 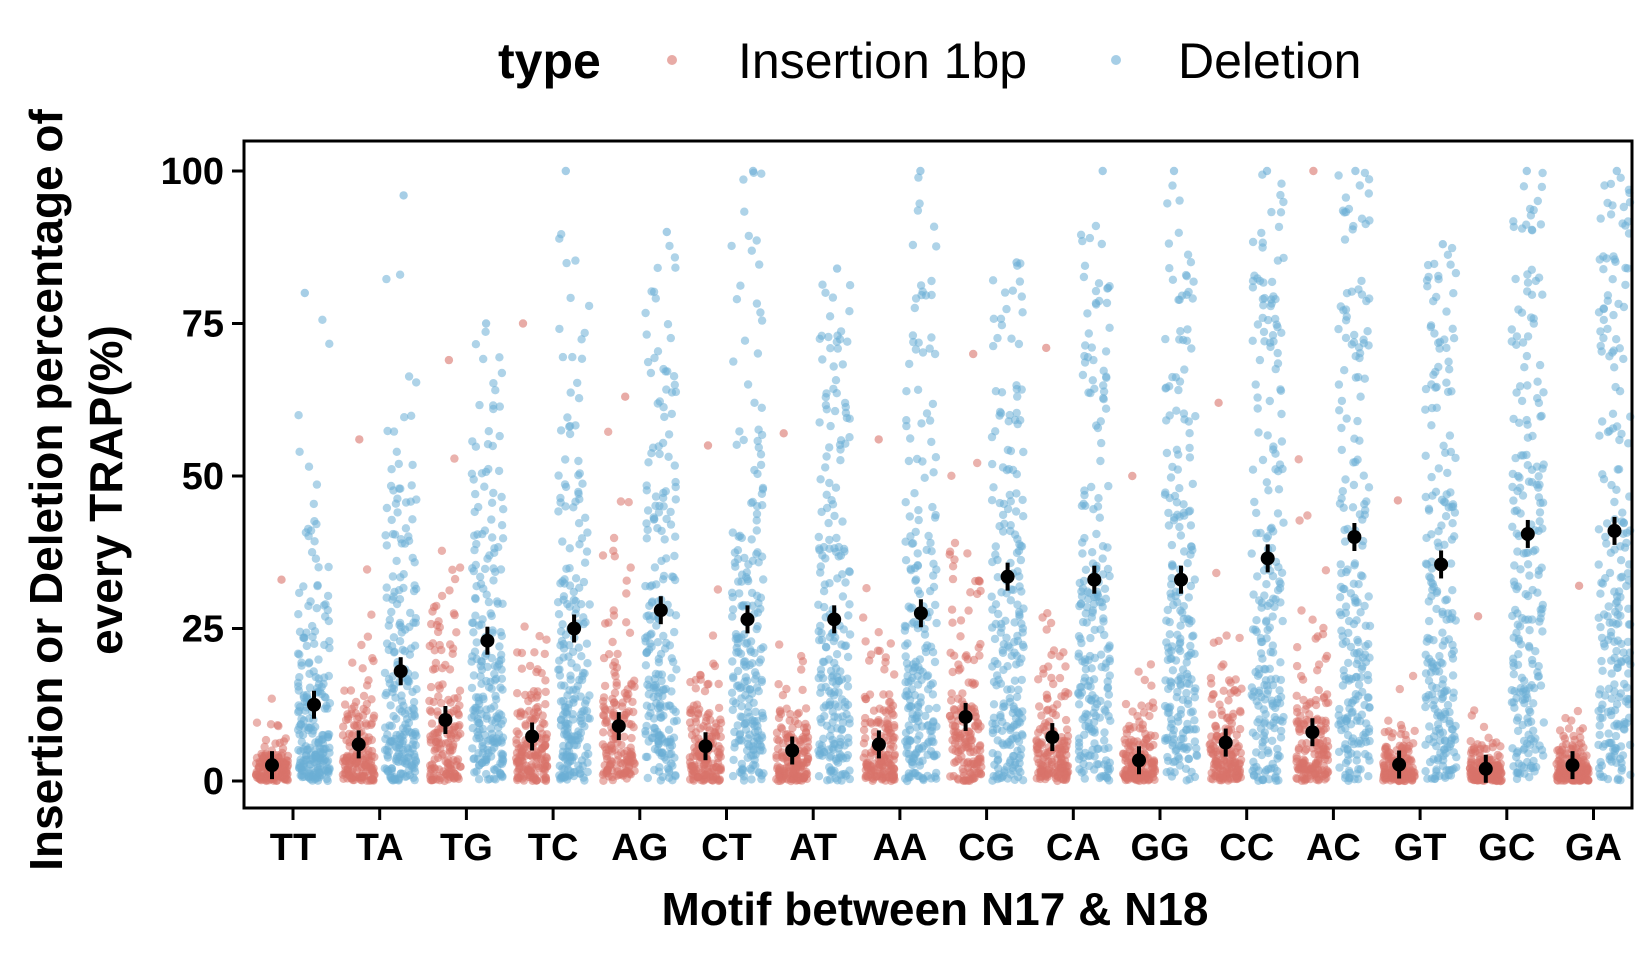 What do you see at coordinates (946, 838) in the screenshot?
I see `x-axis: TT TA TG TC AG CT AT AA CG CA GG CC AC GT GC GA` at bounding box center [946, 838].